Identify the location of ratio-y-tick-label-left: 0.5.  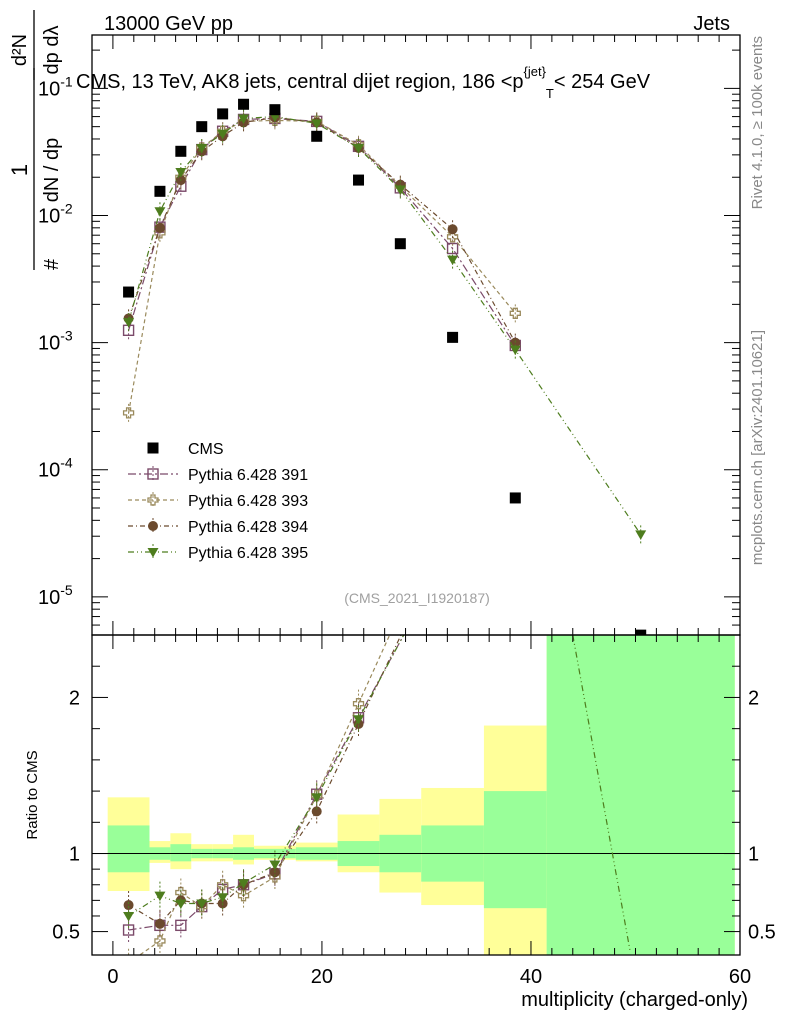
(66, 933).